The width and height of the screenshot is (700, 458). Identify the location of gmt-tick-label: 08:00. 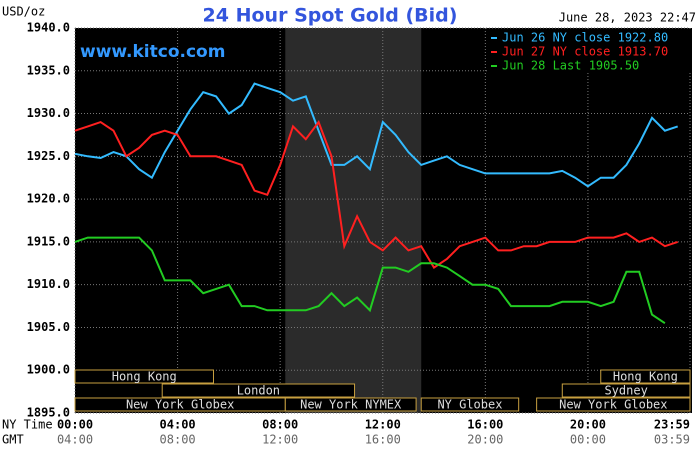
(178, 440).